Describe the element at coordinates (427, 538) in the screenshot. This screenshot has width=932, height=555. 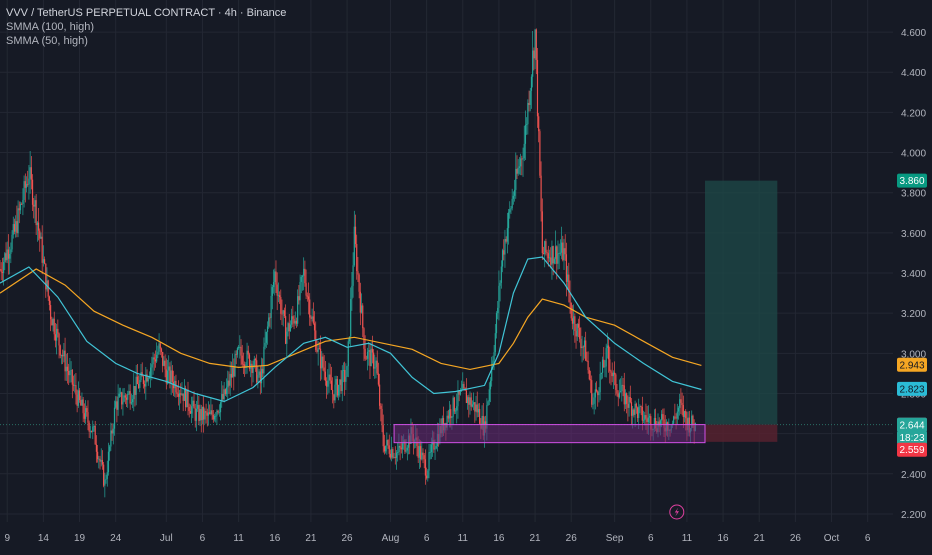
I see `x-tick-label: 6` at that location.